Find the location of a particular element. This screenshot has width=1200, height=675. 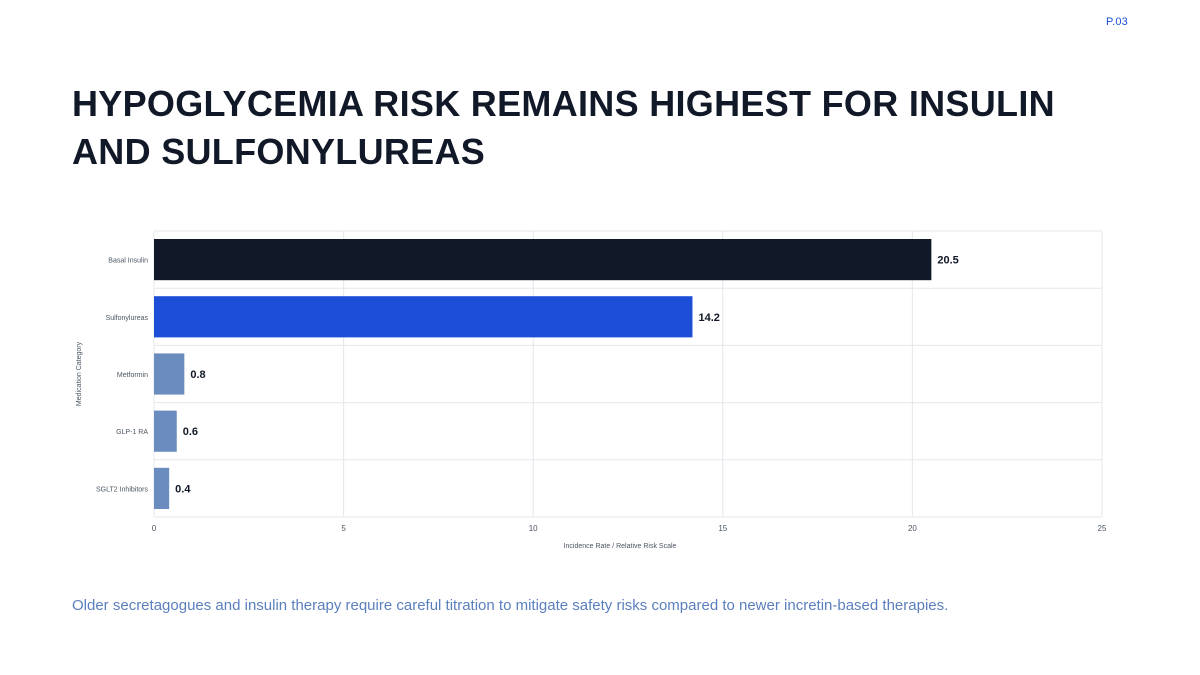

y-tick-label: SGLT2 Inhibitors is located at coordinates (122, 489).